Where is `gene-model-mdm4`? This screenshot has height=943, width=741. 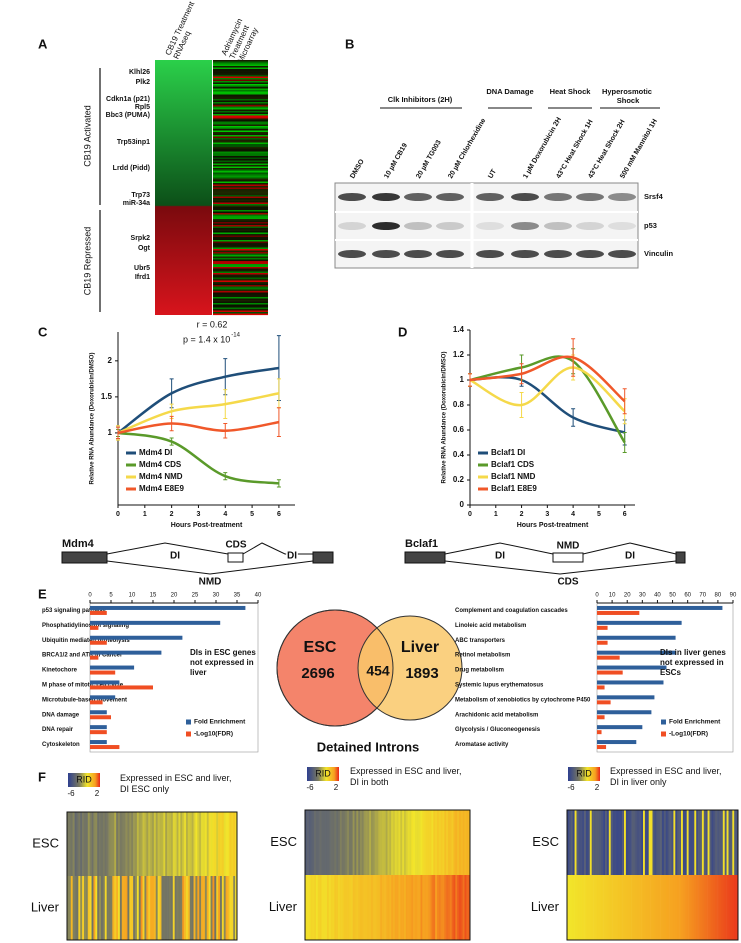
gene-model-mdm4 is located at coordinates (197, 558).